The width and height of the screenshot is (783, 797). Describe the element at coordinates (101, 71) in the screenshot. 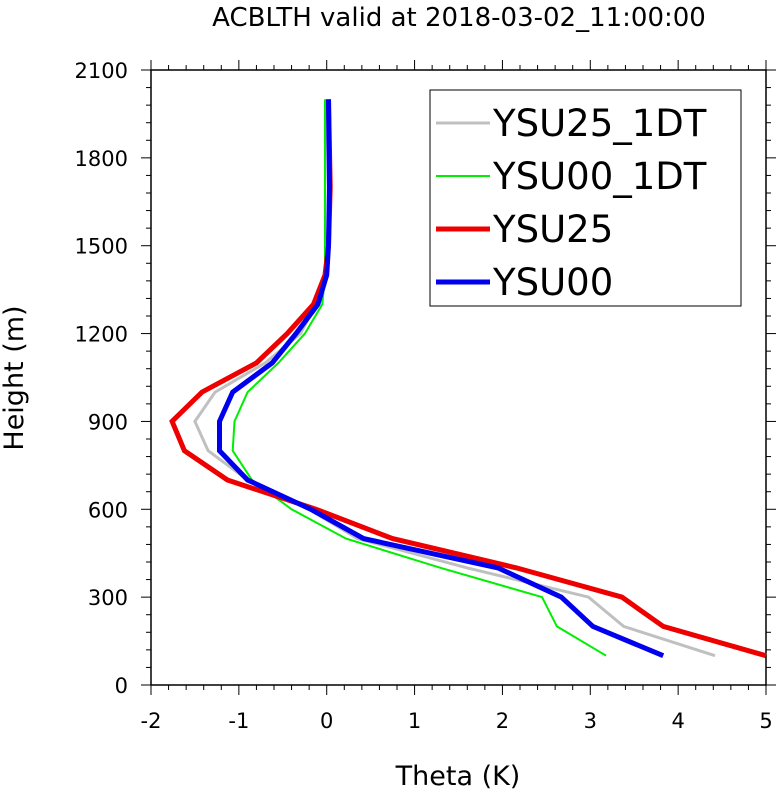

I see `y-tick-label: 2100` at that location.